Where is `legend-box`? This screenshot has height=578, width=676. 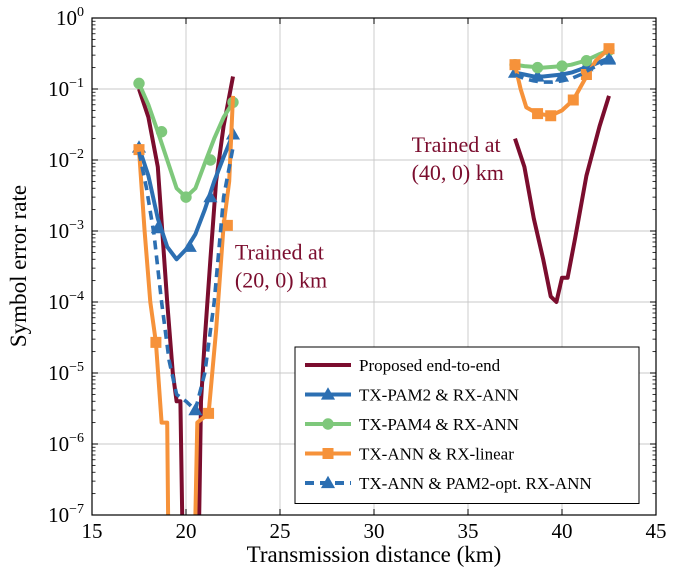 legend-box is located at coordinates (467, 425).